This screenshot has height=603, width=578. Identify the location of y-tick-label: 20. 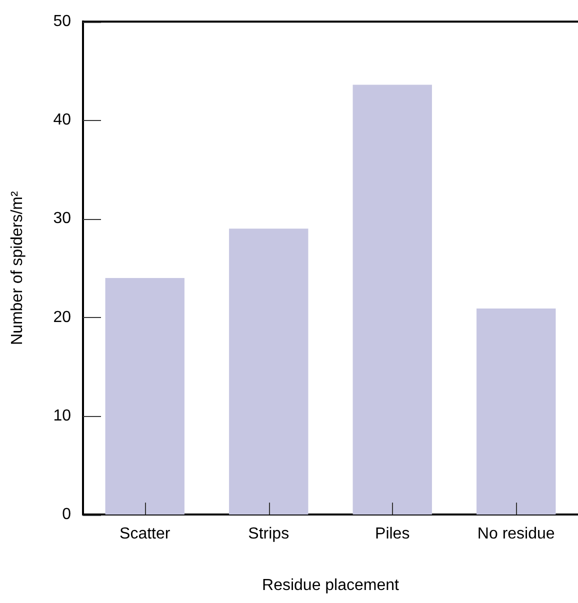
(62, 317).